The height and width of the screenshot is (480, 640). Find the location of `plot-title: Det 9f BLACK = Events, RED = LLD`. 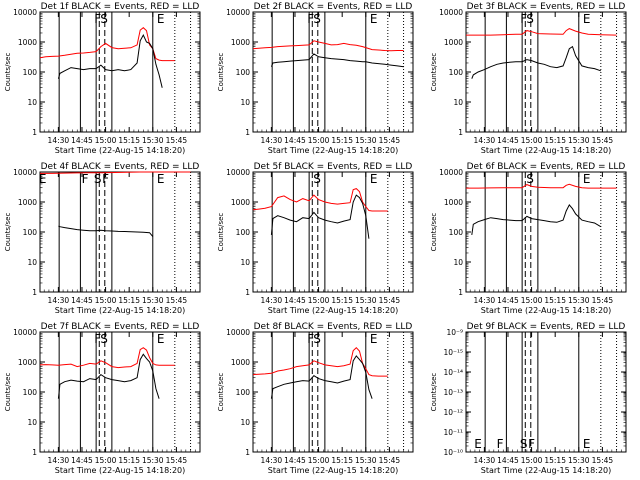

plot-title: Det 9f BLACK = Events, RED = LLD is located at coordinates (546, 327).